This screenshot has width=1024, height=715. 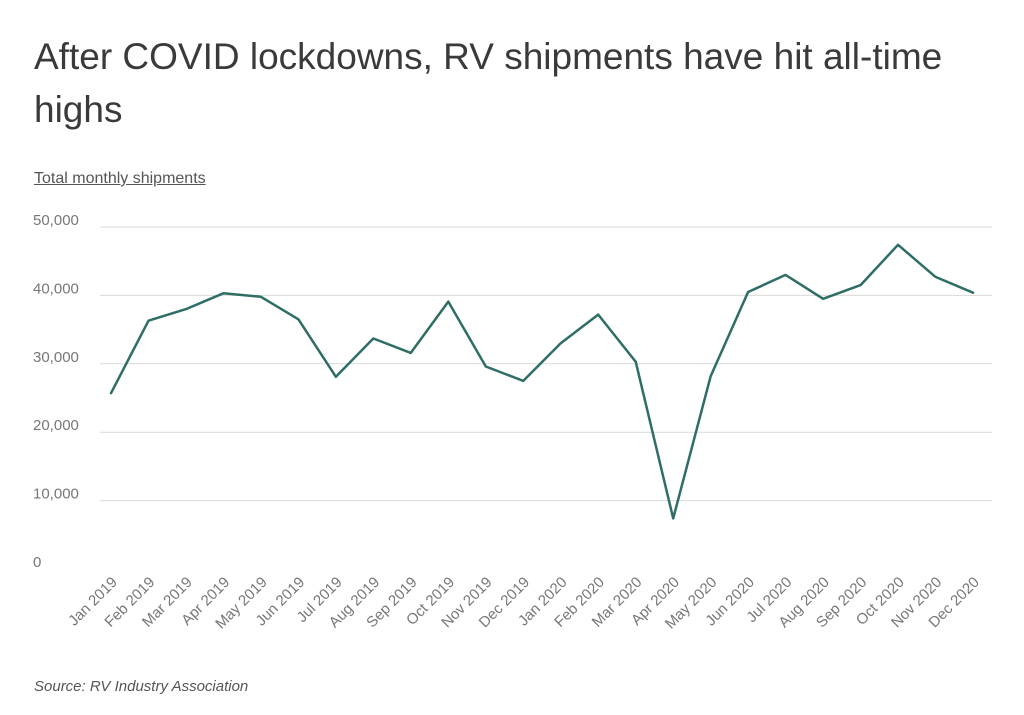 I want to click on y-tick-label: 50,000, so click(x=56, y=220).